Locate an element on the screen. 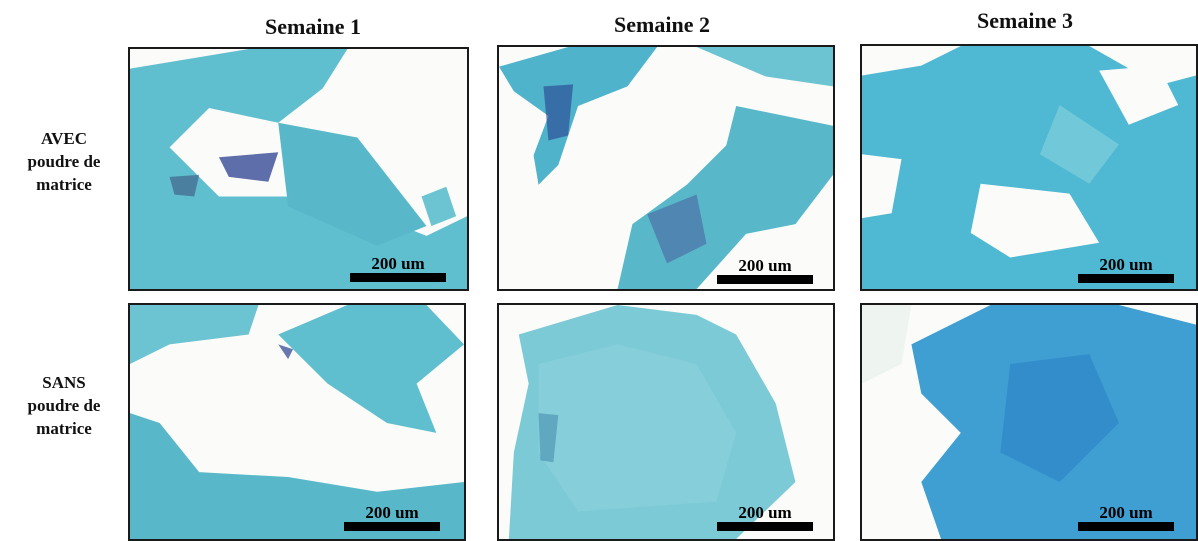 This screenshot has width=1198, height=541. row-label-with-matrix: AVEC poudre de matrice is located at coordinates (64, 161).